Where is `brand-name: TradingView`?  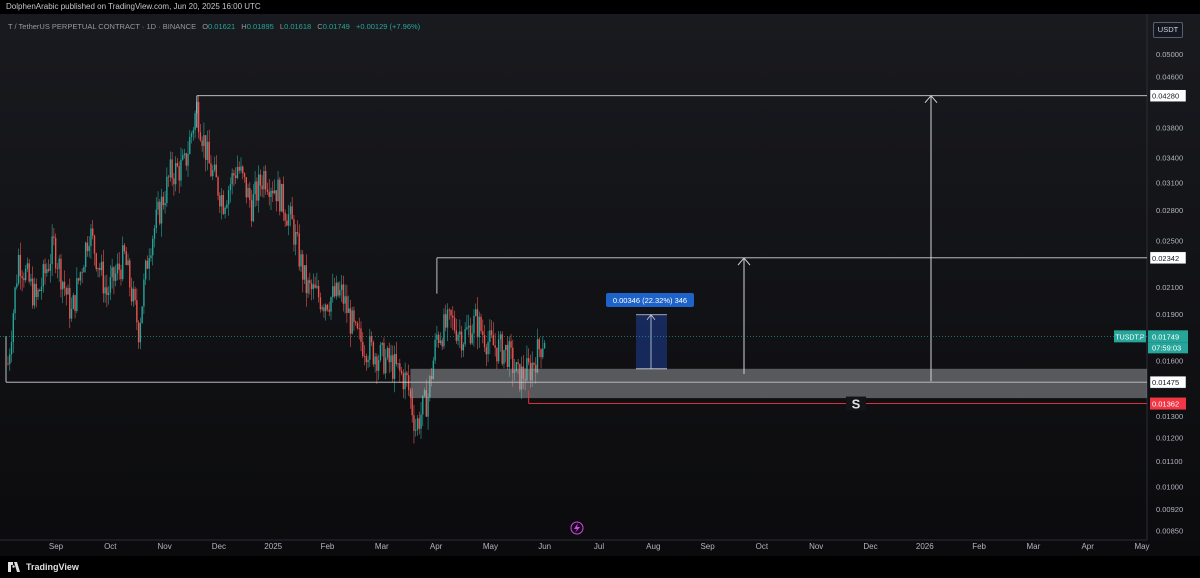
brand-name: TradingView is located at coordinates (52, 567).